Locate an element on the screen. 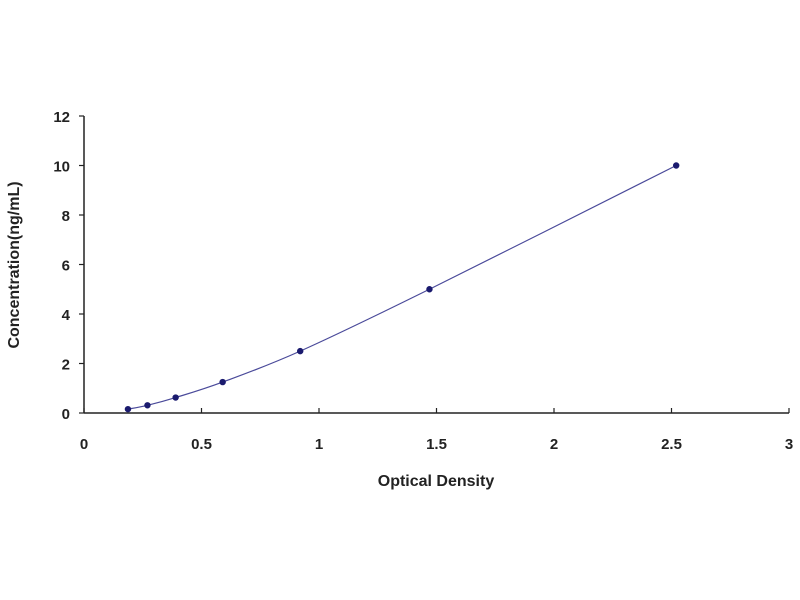 The image size is (800, 600). x-axis-title: Optical Density is located at coordinates (436, 481).